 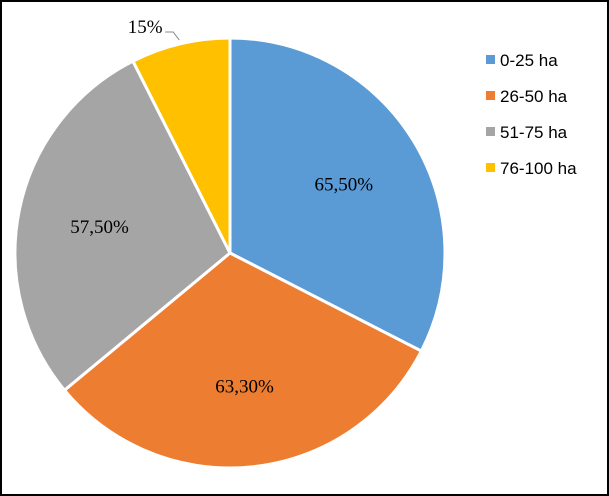 I want to click on data-label: 65,50%, so click(x=343, y=184).